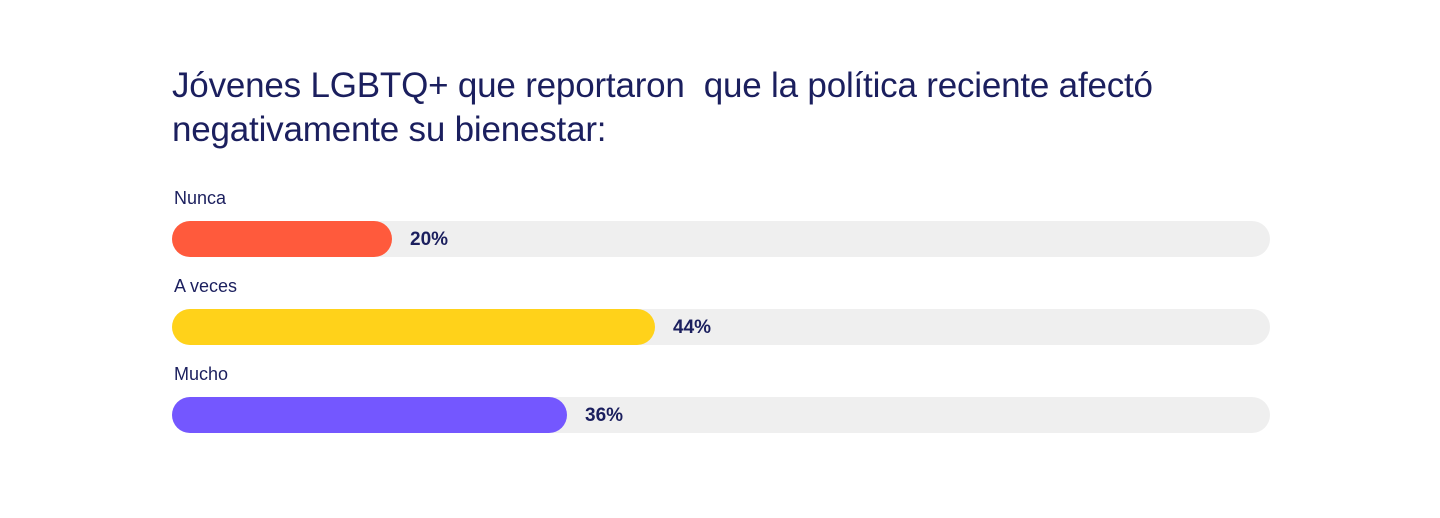 This screenshot has width=1440, height=518. What do you see at coordinates (200, 198) in the screenshot?
I see `category-label: Nunca` at bounding box center [200, 198].